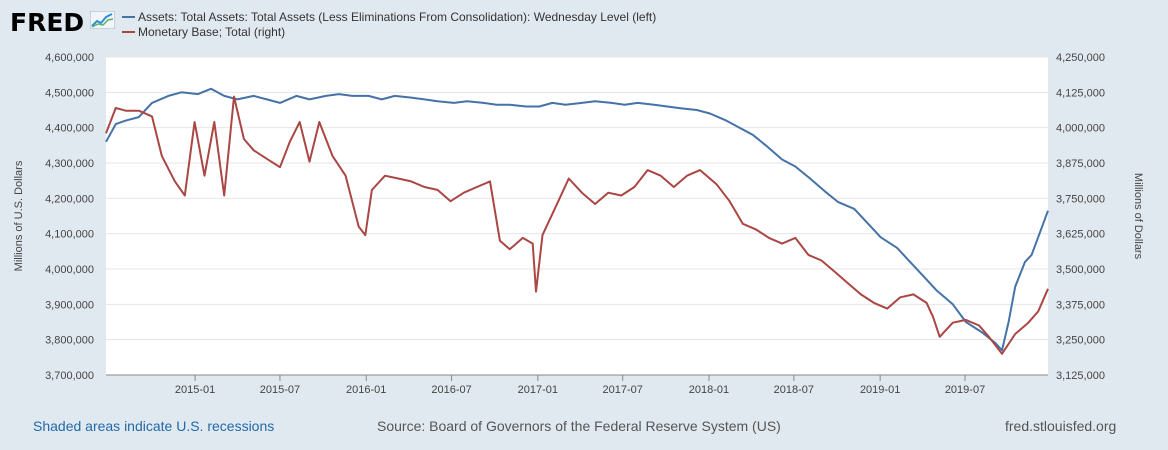  What do you see at coordinates (1080, 341) in the screenshot?
I see `right-tick-label: 3,250,000` at bounding box center [1080, 341].